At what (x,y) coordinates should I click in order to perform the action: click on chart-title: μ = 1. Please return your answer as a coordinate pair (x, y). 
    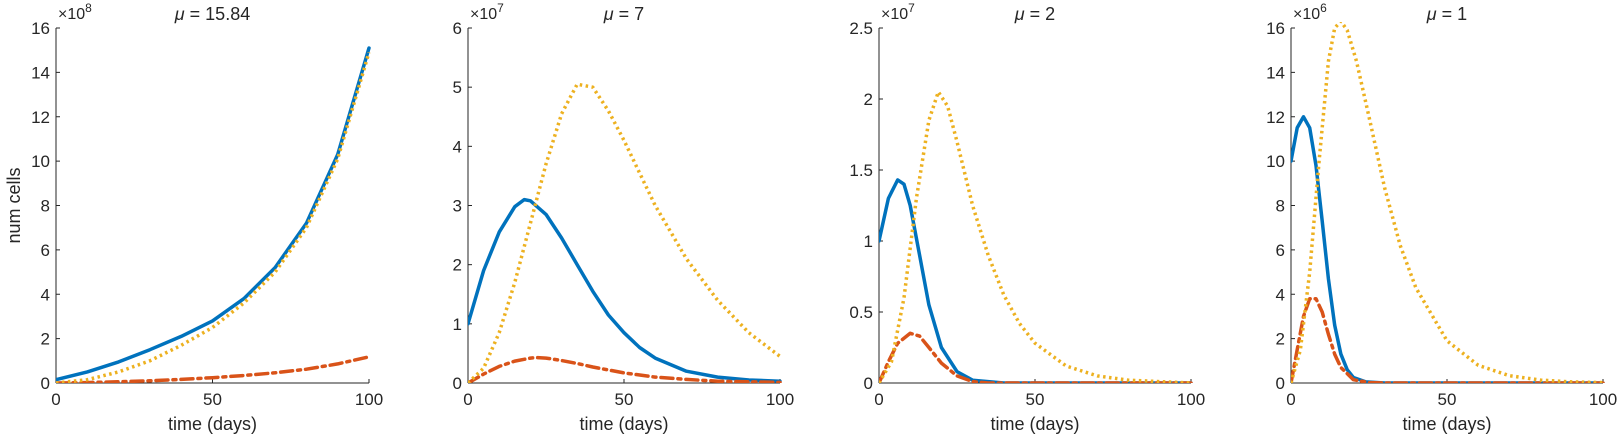
    Looking at the image, I should click on (1446, 14).